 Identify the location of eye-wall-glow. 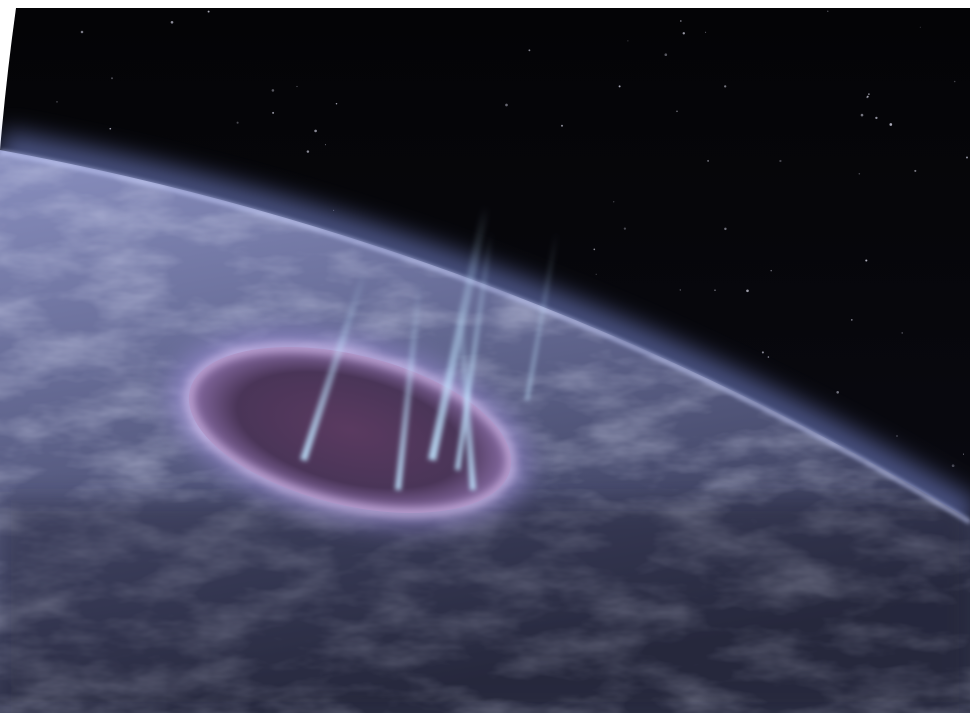
(350, 430).